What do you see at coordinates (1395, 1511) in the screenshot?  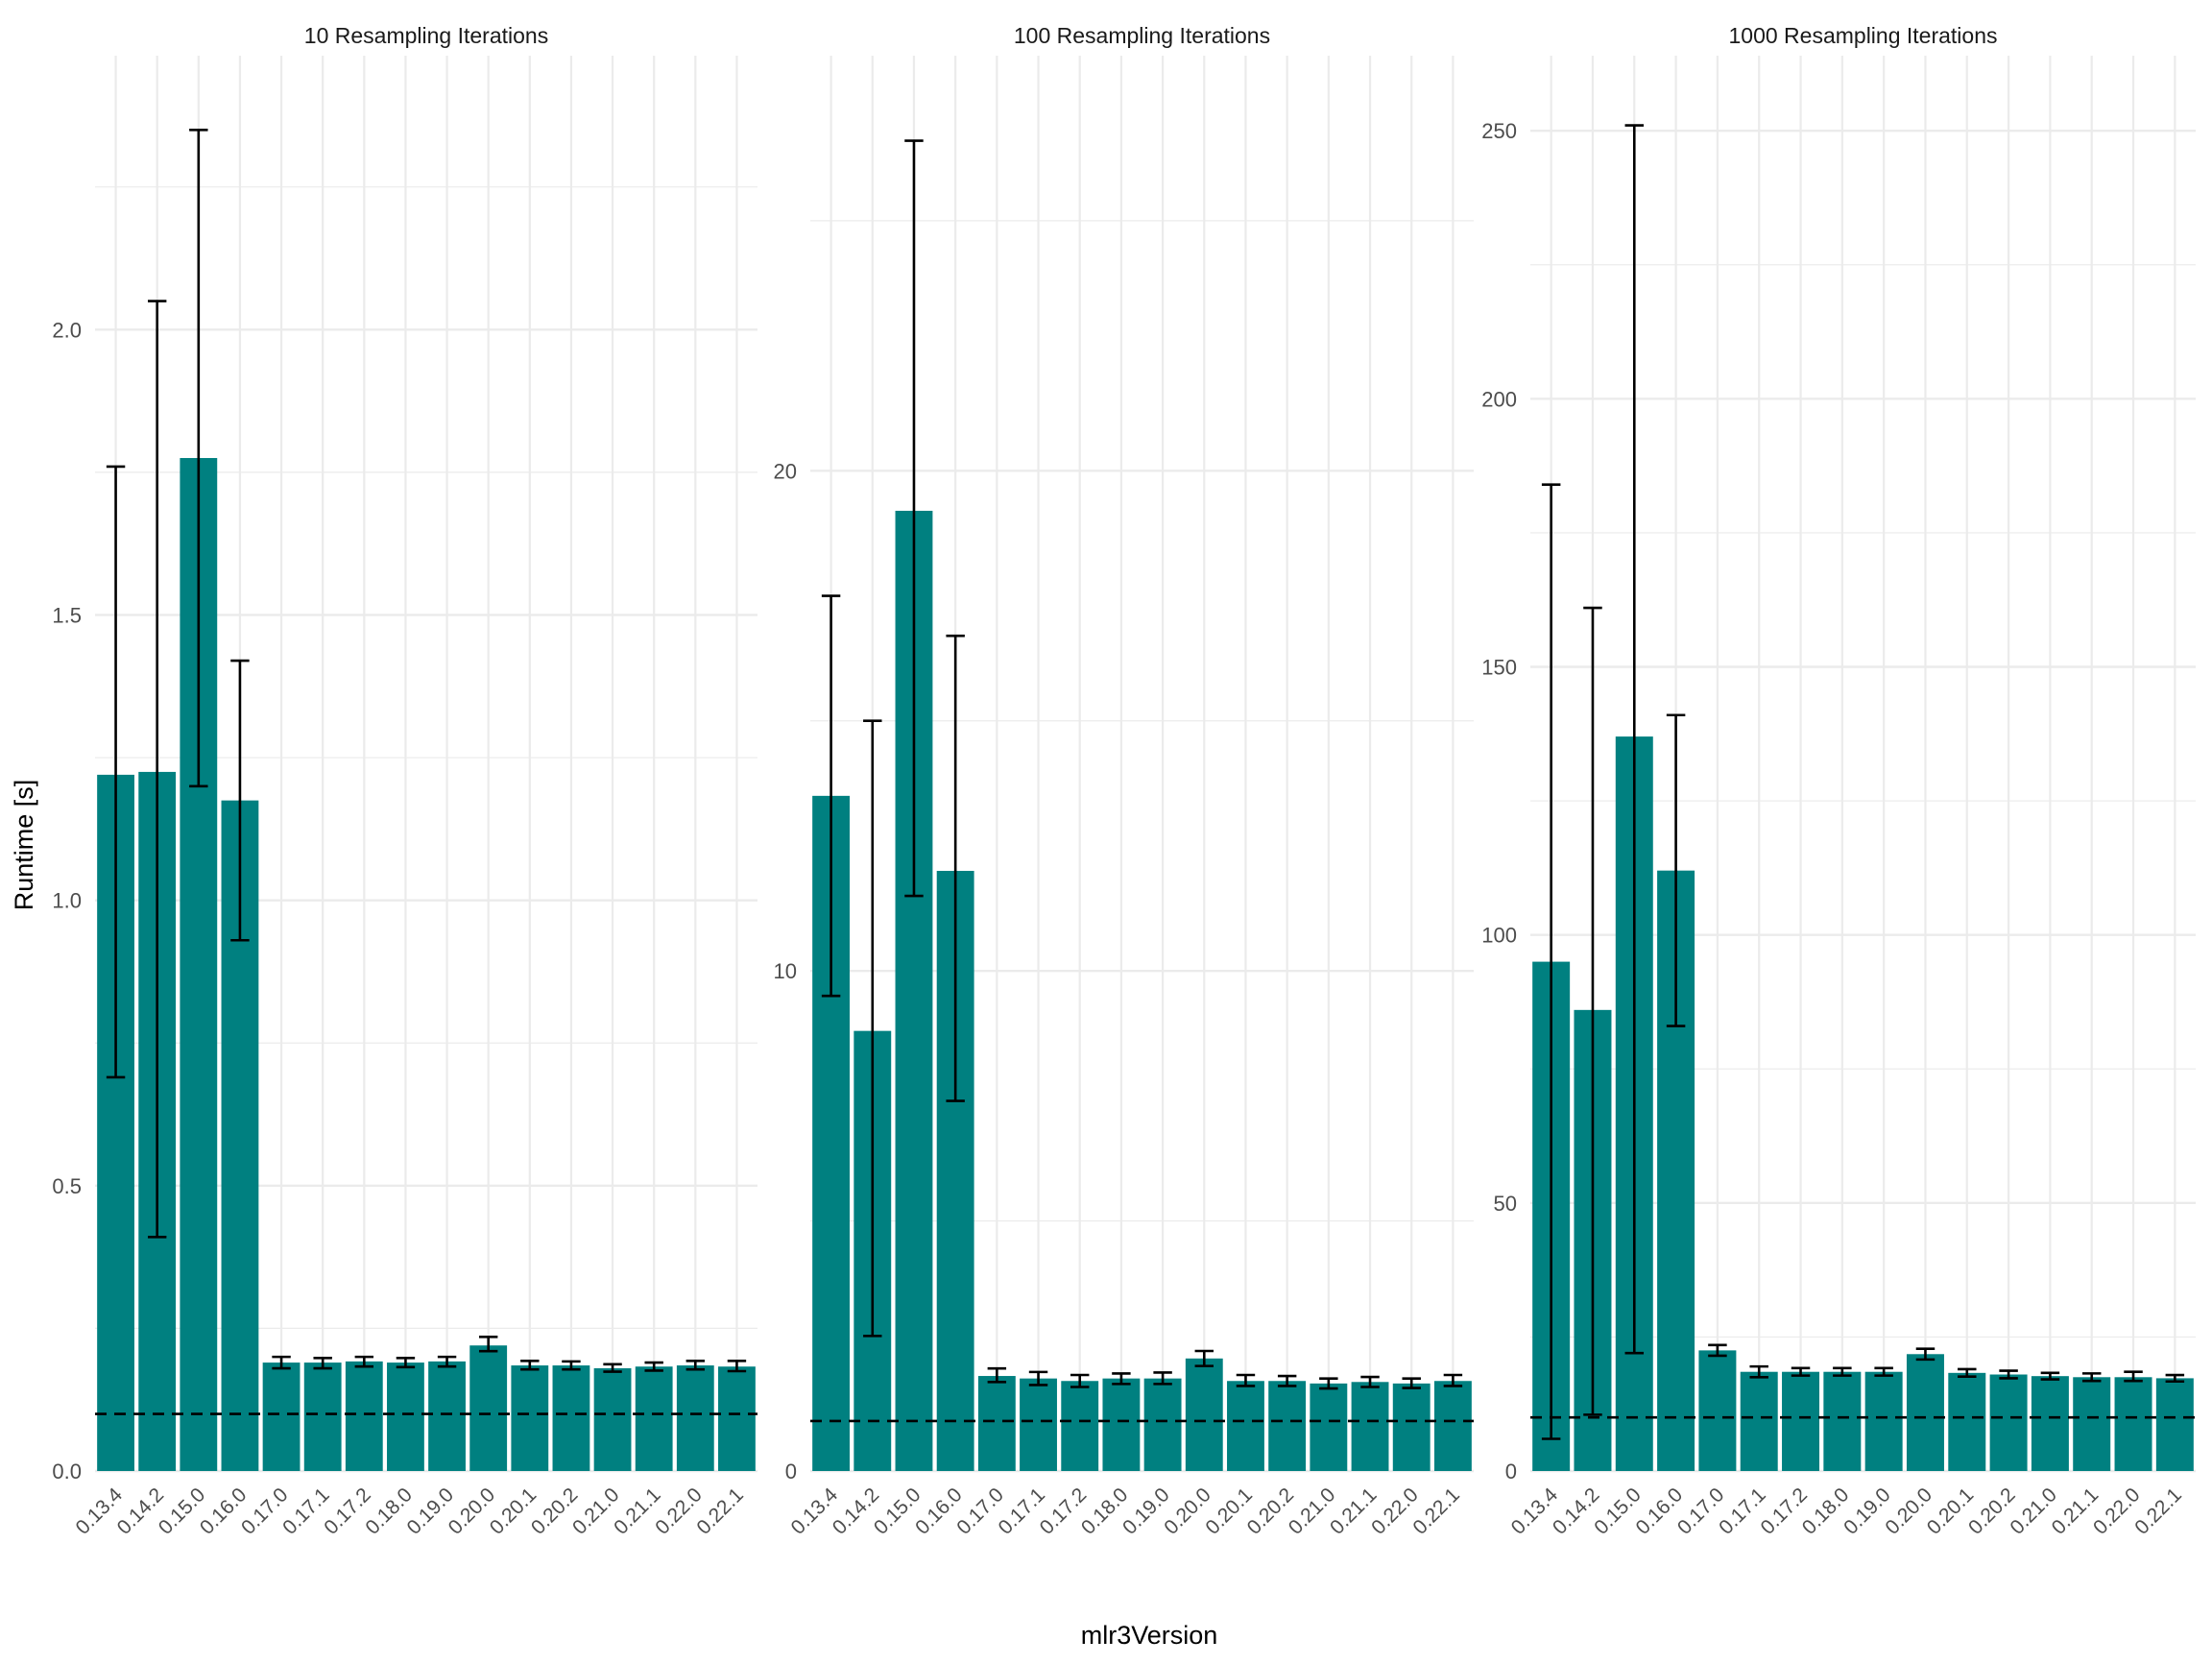 I see `x-tick-label: 0.22.0` at bounding box center [1395, 1511].